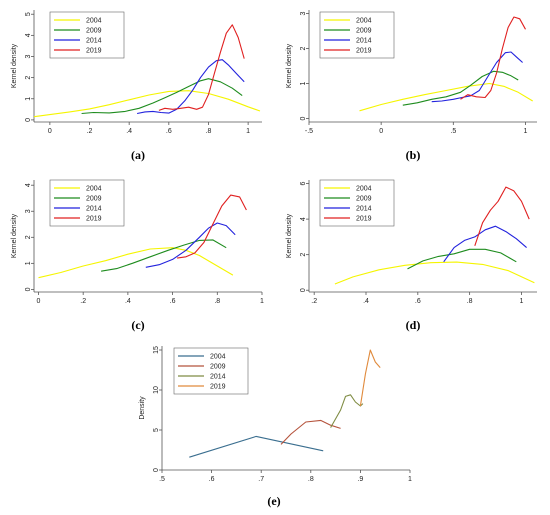 The height and width of the screenshot is (515, 550). What do you see at coordinates (138, 325) in the screenshot?
I see `panel-label-c: (c)` at bounding box center [138, 325].